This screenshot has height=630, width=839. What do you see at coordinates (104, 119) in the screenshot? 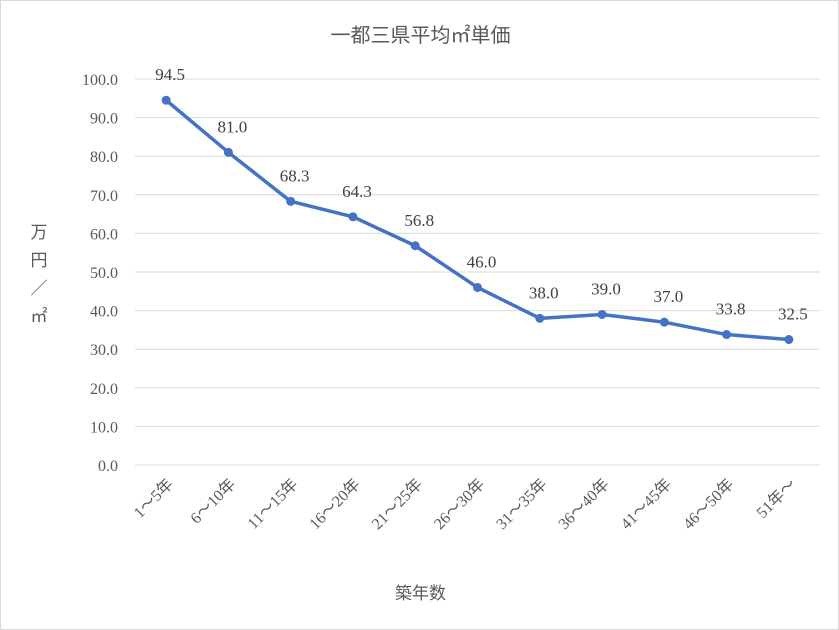
I see `y-tick-label: 90.0` at bounding box center [104, 119].